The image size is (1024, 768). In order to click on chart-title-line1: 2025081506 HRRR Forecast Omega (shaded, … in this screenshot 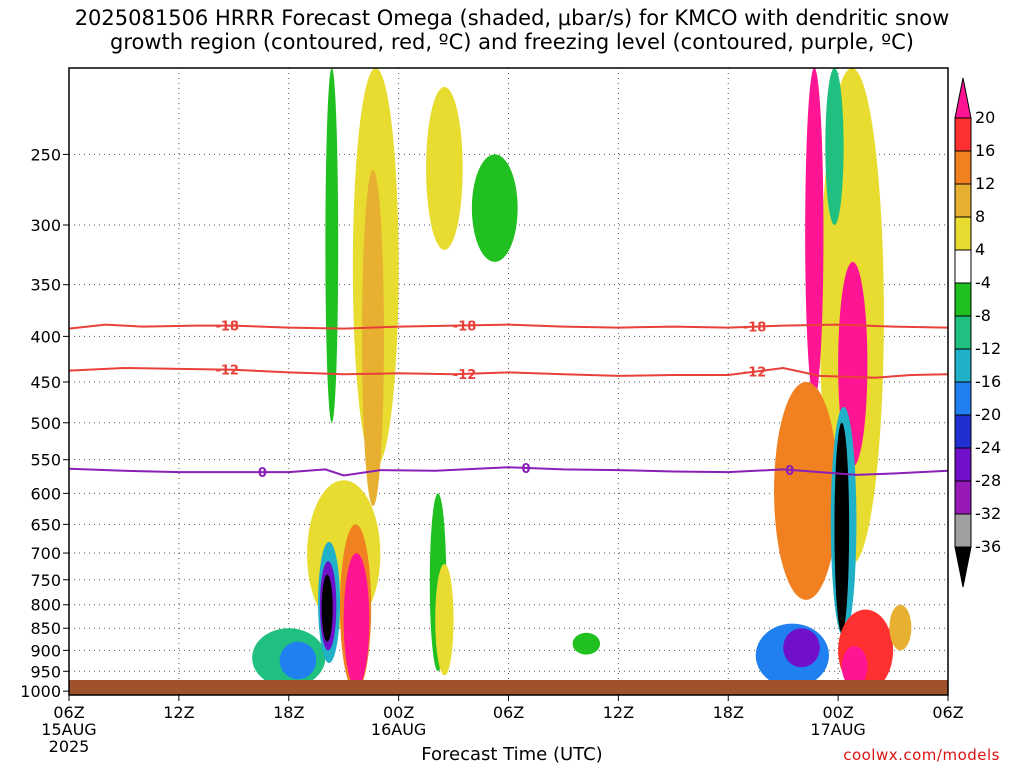, I will do `click(512, 18)`.